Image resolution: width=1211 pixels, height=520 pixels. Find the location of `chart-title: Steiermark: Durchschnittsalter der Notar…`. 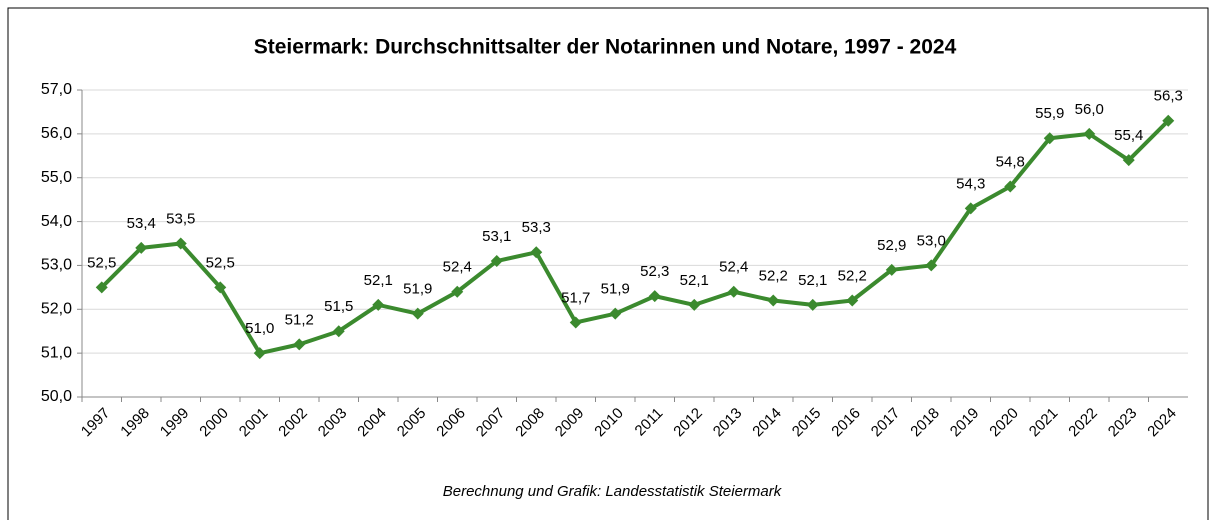

chart-title: Steiermark: Durchschnittsalter der Notar… is located at coordinates (605, 47).